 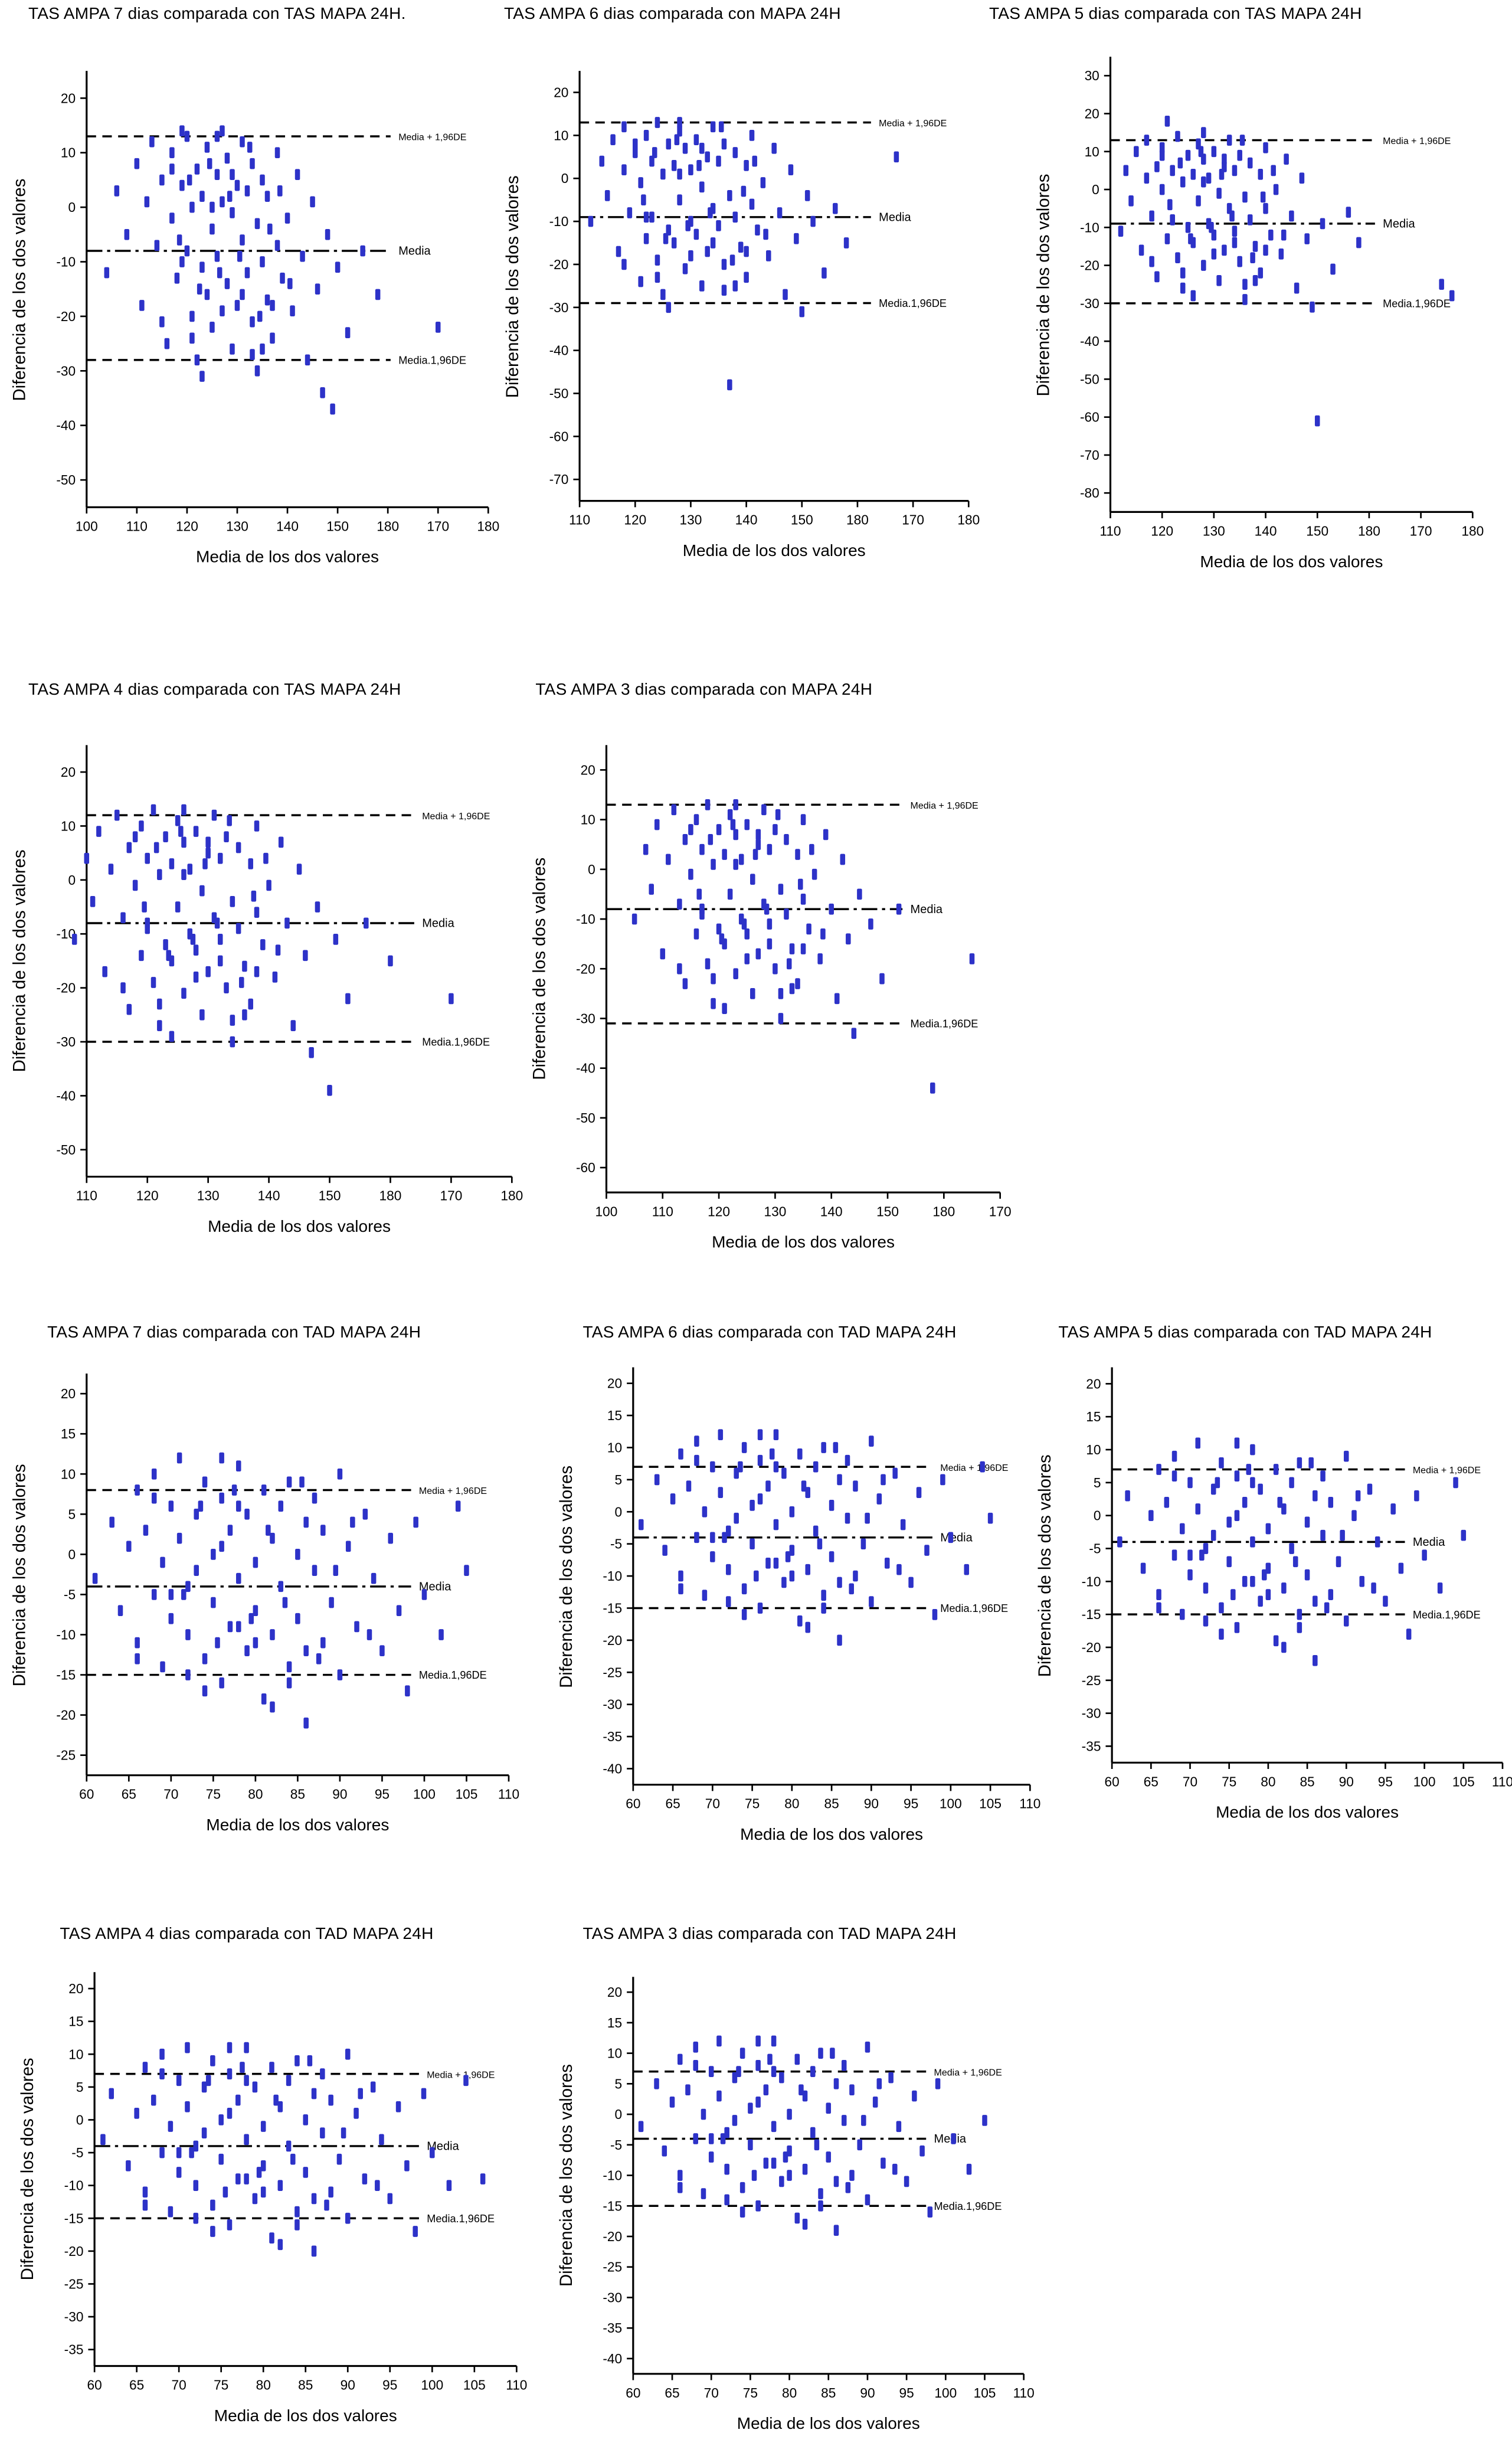 I want to click on x-tick-label: 105, so click(x=985, y=2393).